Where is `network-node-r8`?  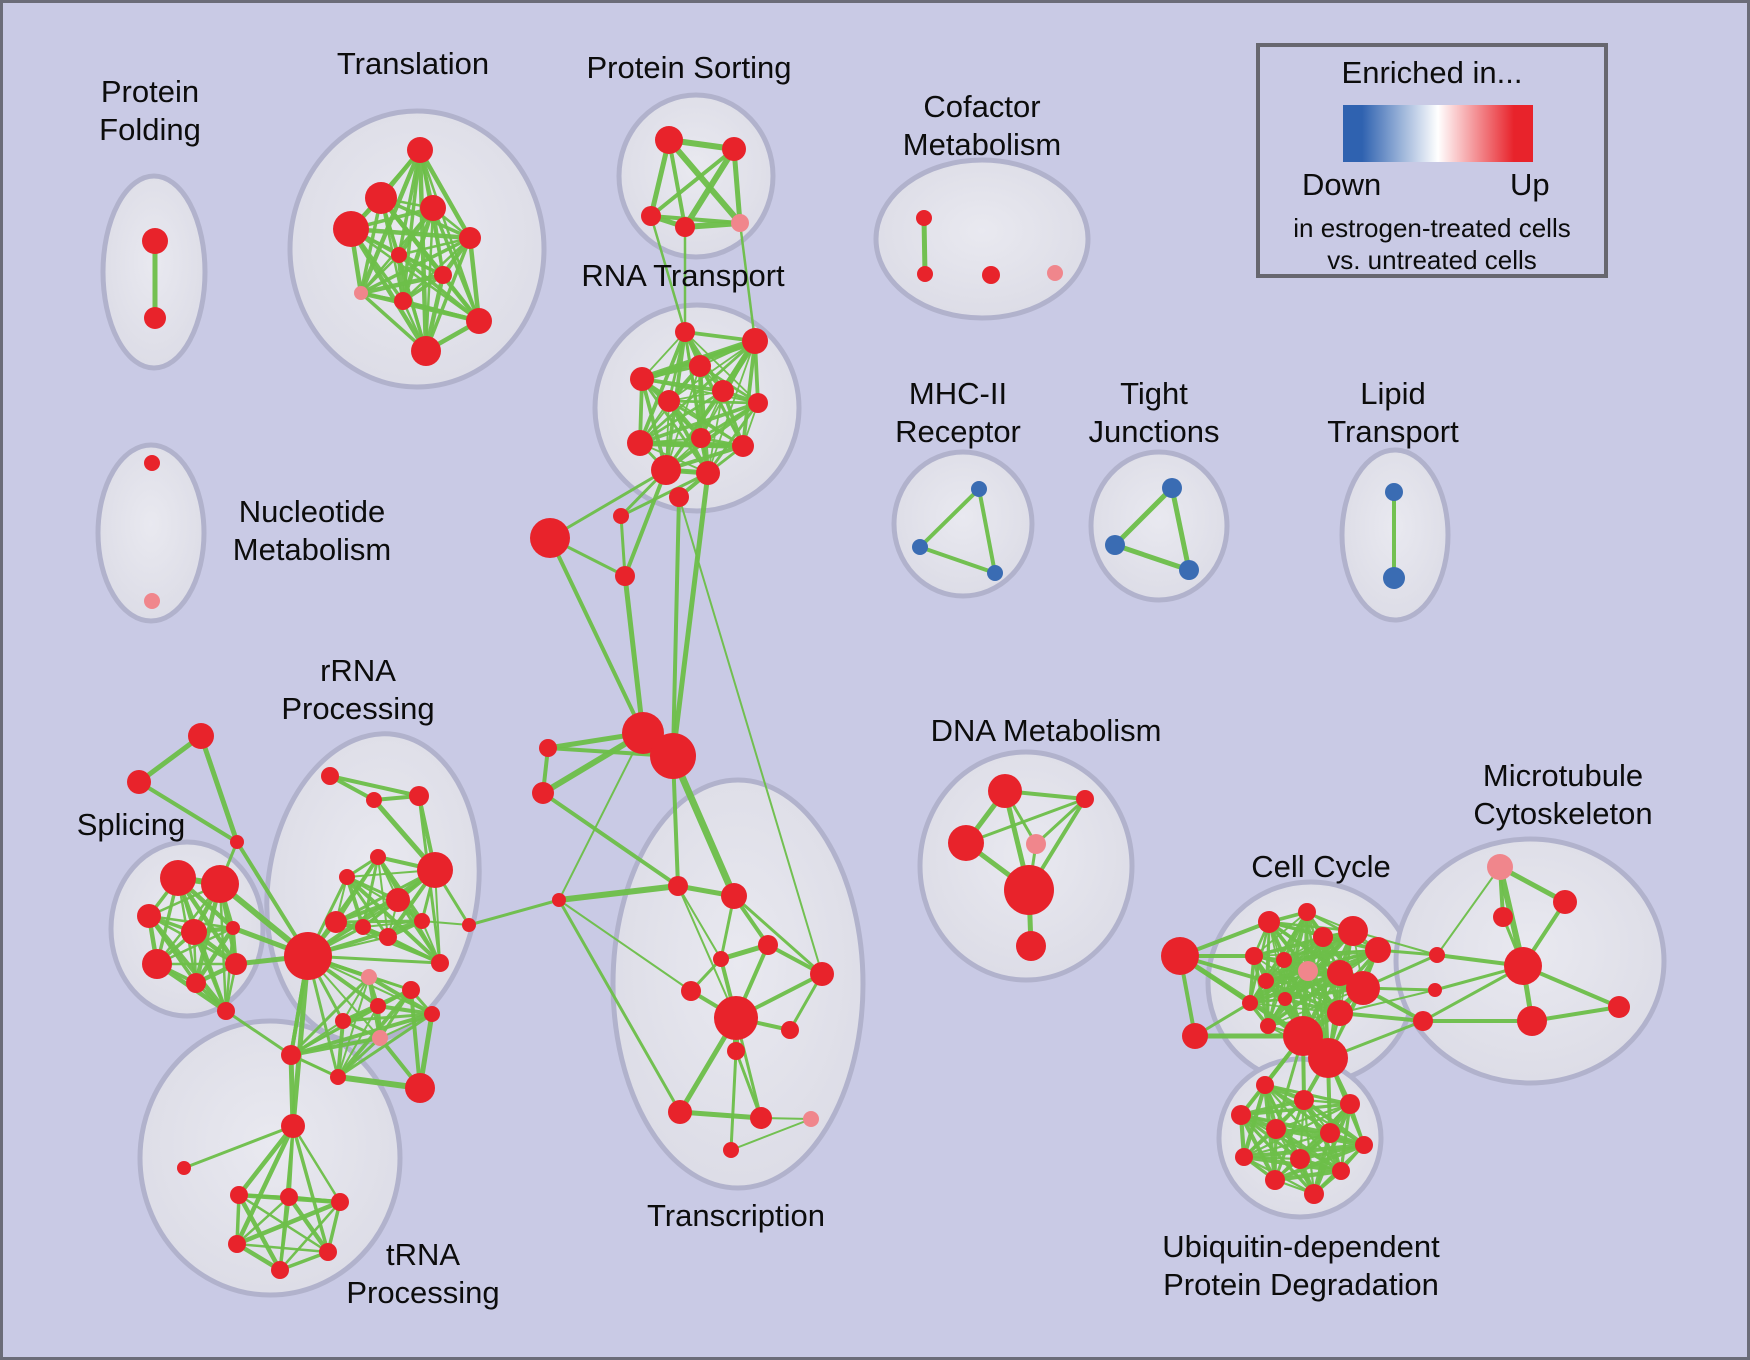
network-node-r8 is located at coordinates (363, 927).